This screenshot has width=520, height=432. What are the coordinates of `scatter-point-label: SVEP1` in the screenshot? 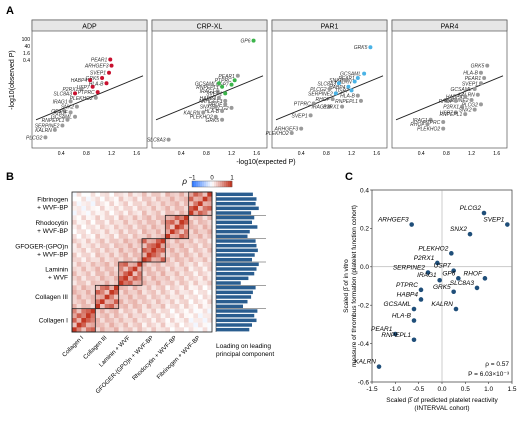 It's located at (493, 220).